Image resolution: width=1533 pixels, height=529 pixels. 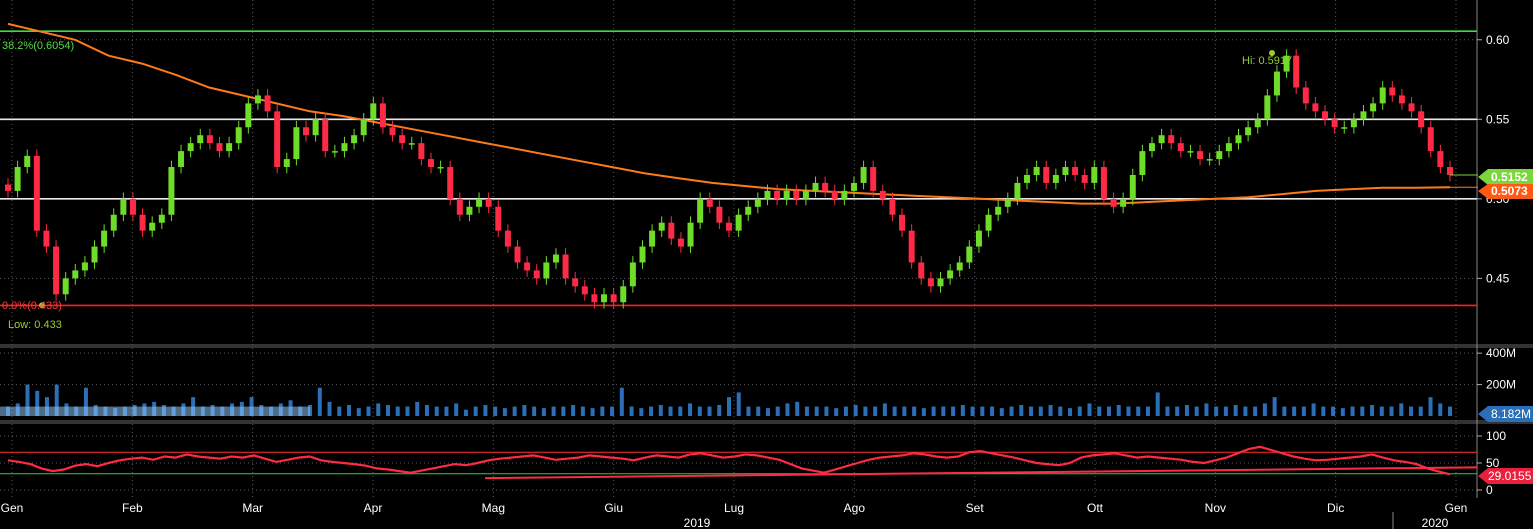 What do you see at coordinates (493, 508) in the screenshot?
I see `x-tick-label: Mag` at bounding box center [493, 508].